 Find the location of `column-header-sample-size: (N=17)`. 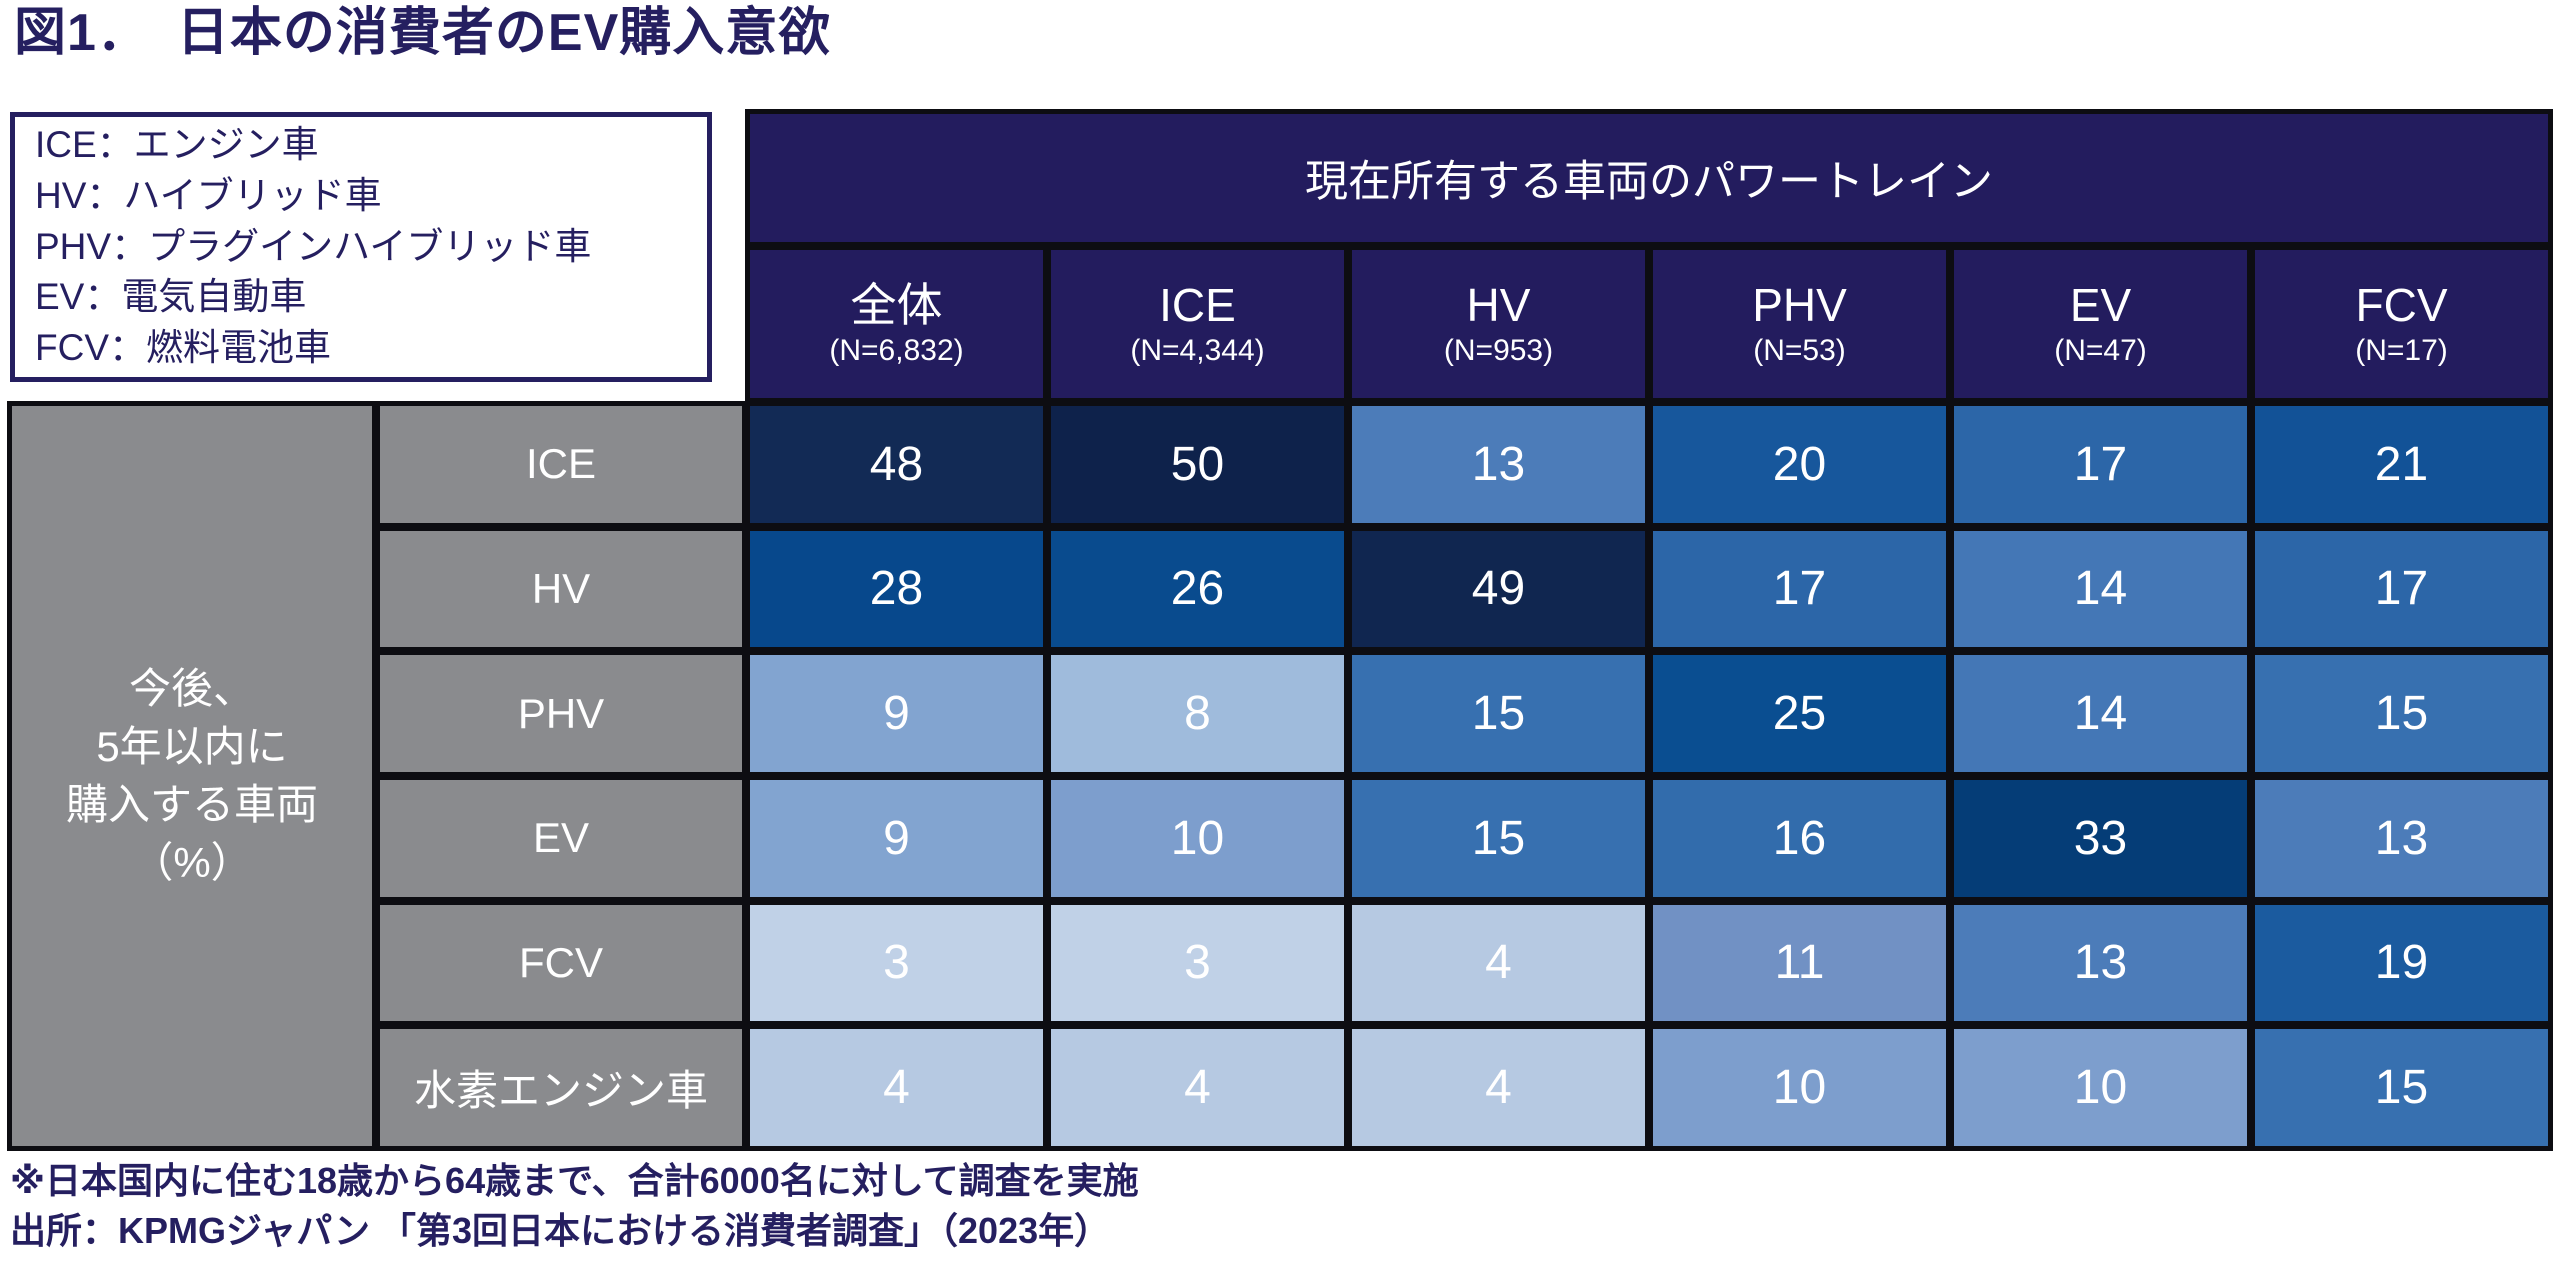

column-header-sample-size: (N=17) is located at coordinates (2401, 350).